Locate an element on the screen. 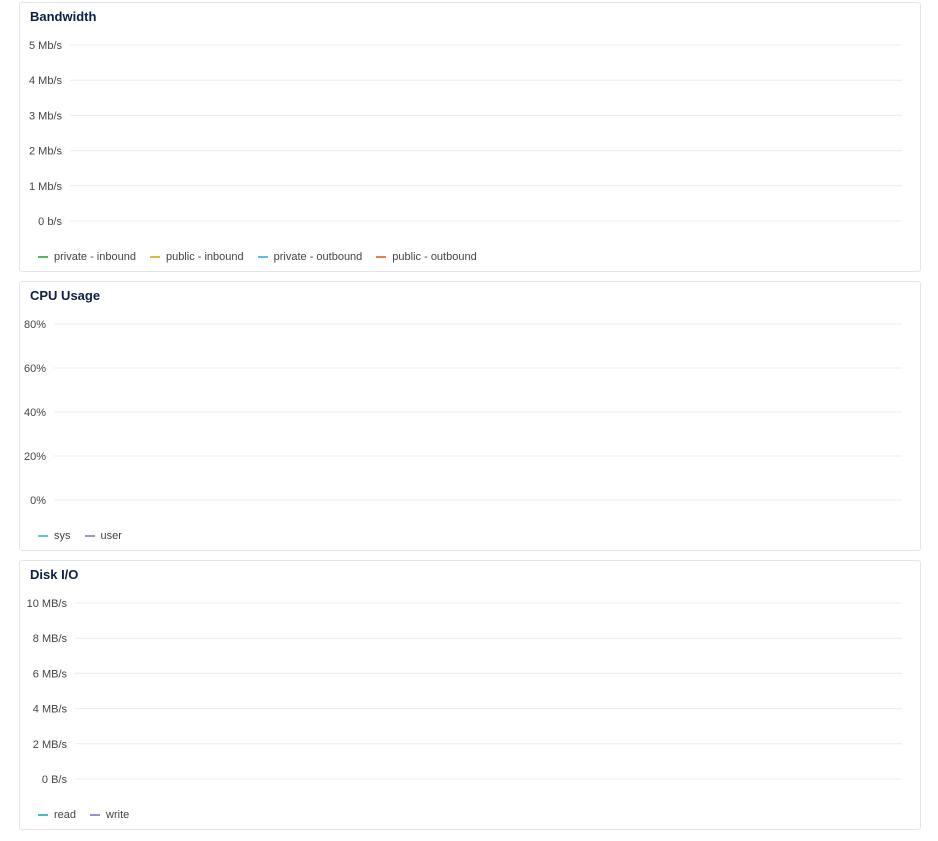 This screenshot has width=938, height=841. legend-item: user is located at coordinates (103, 536).